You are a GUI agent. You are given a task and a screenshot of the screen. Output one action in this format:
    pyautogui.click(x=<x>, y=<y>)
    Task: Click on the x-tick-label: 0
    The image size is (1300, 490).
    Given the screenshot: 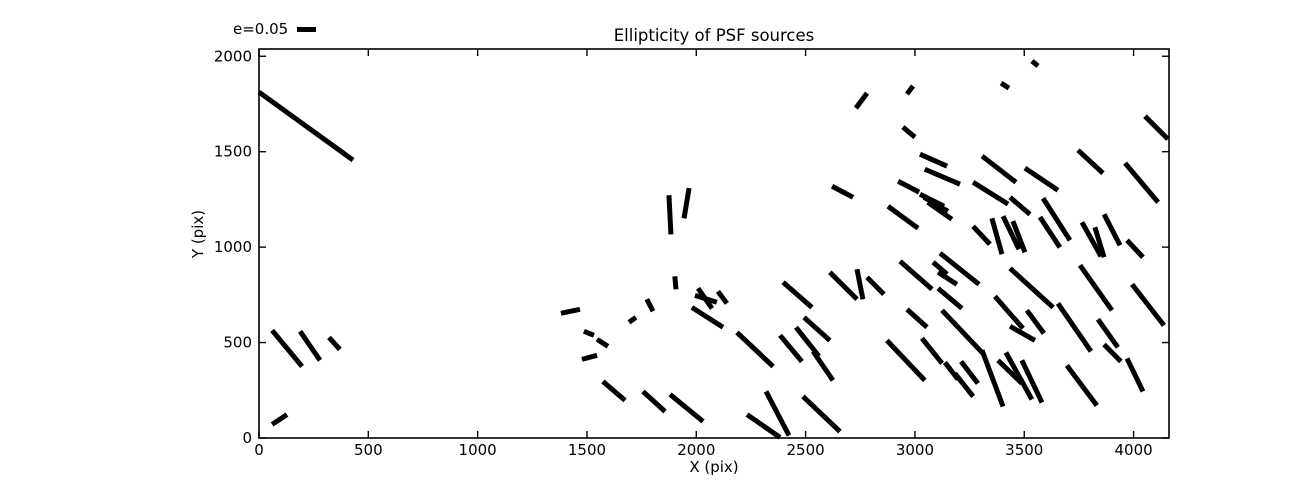 What is the action you would take?
    pyautogui.click(x=259, y=450)
    